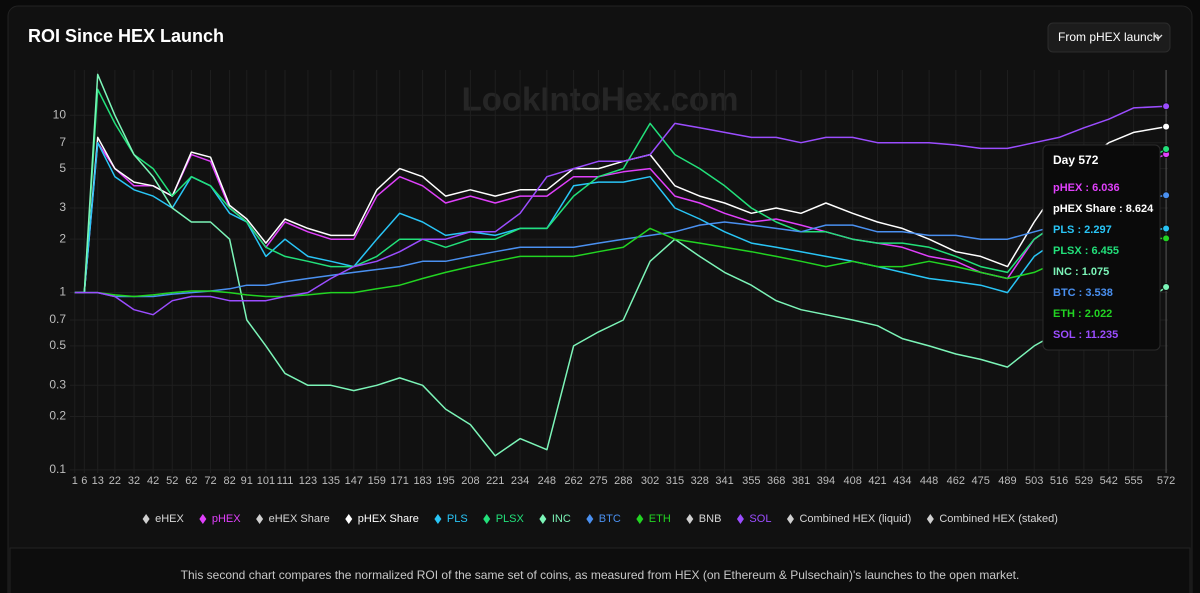 This screenshot has width=1200, height=593. Describe the element at coordinates (169, 519) in the screenshot. I see `legend-label: eHEX` at that location.